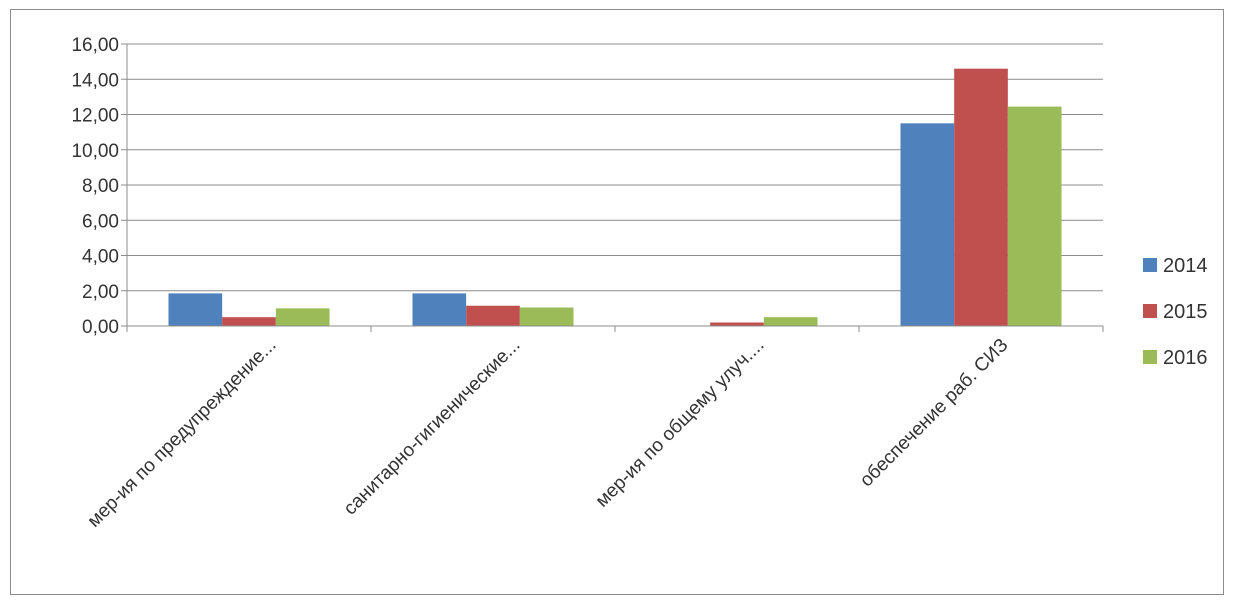 The width and height of the screenshot is (1236, 603). I want to click on y-tick-label: 12,00, so click(95, 116).